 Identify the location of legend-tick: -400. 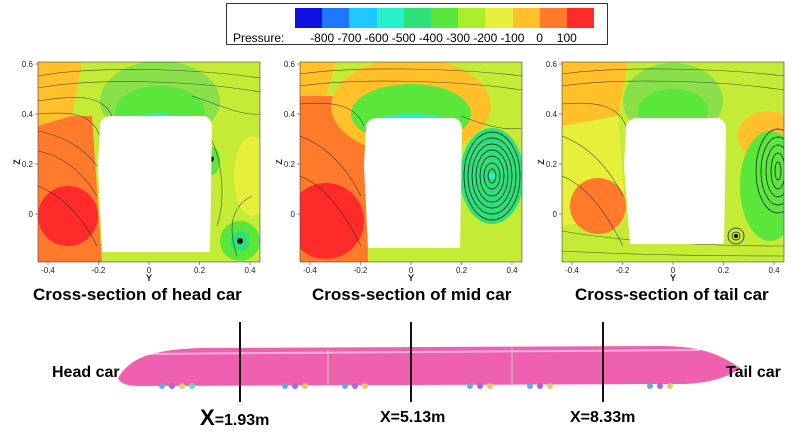
(430, 38).